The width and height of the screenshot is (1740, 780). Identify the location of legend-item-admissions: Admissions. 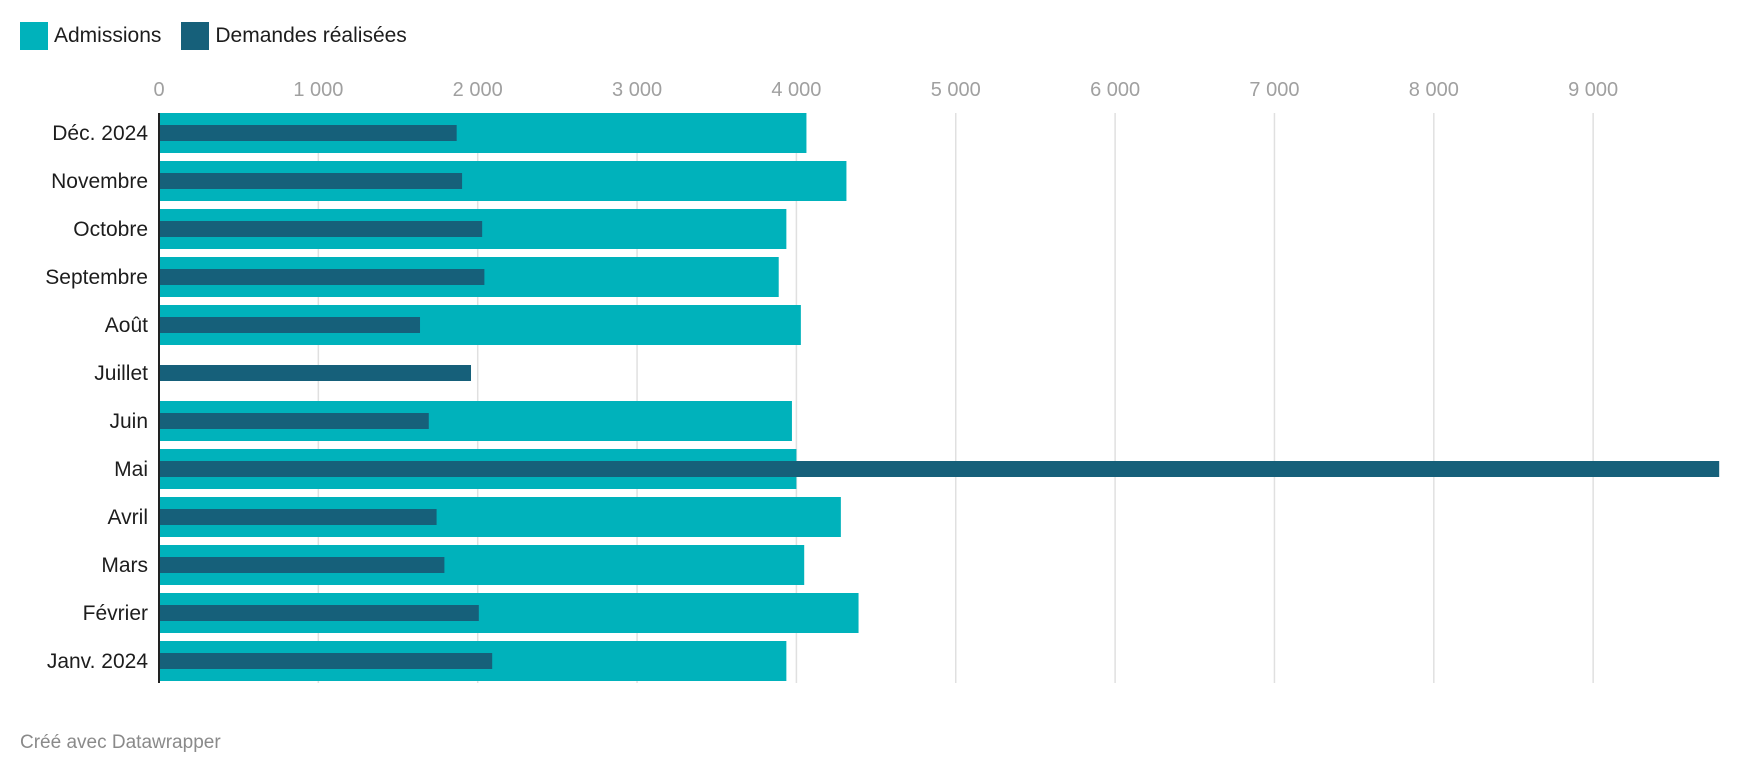
(90, 36).